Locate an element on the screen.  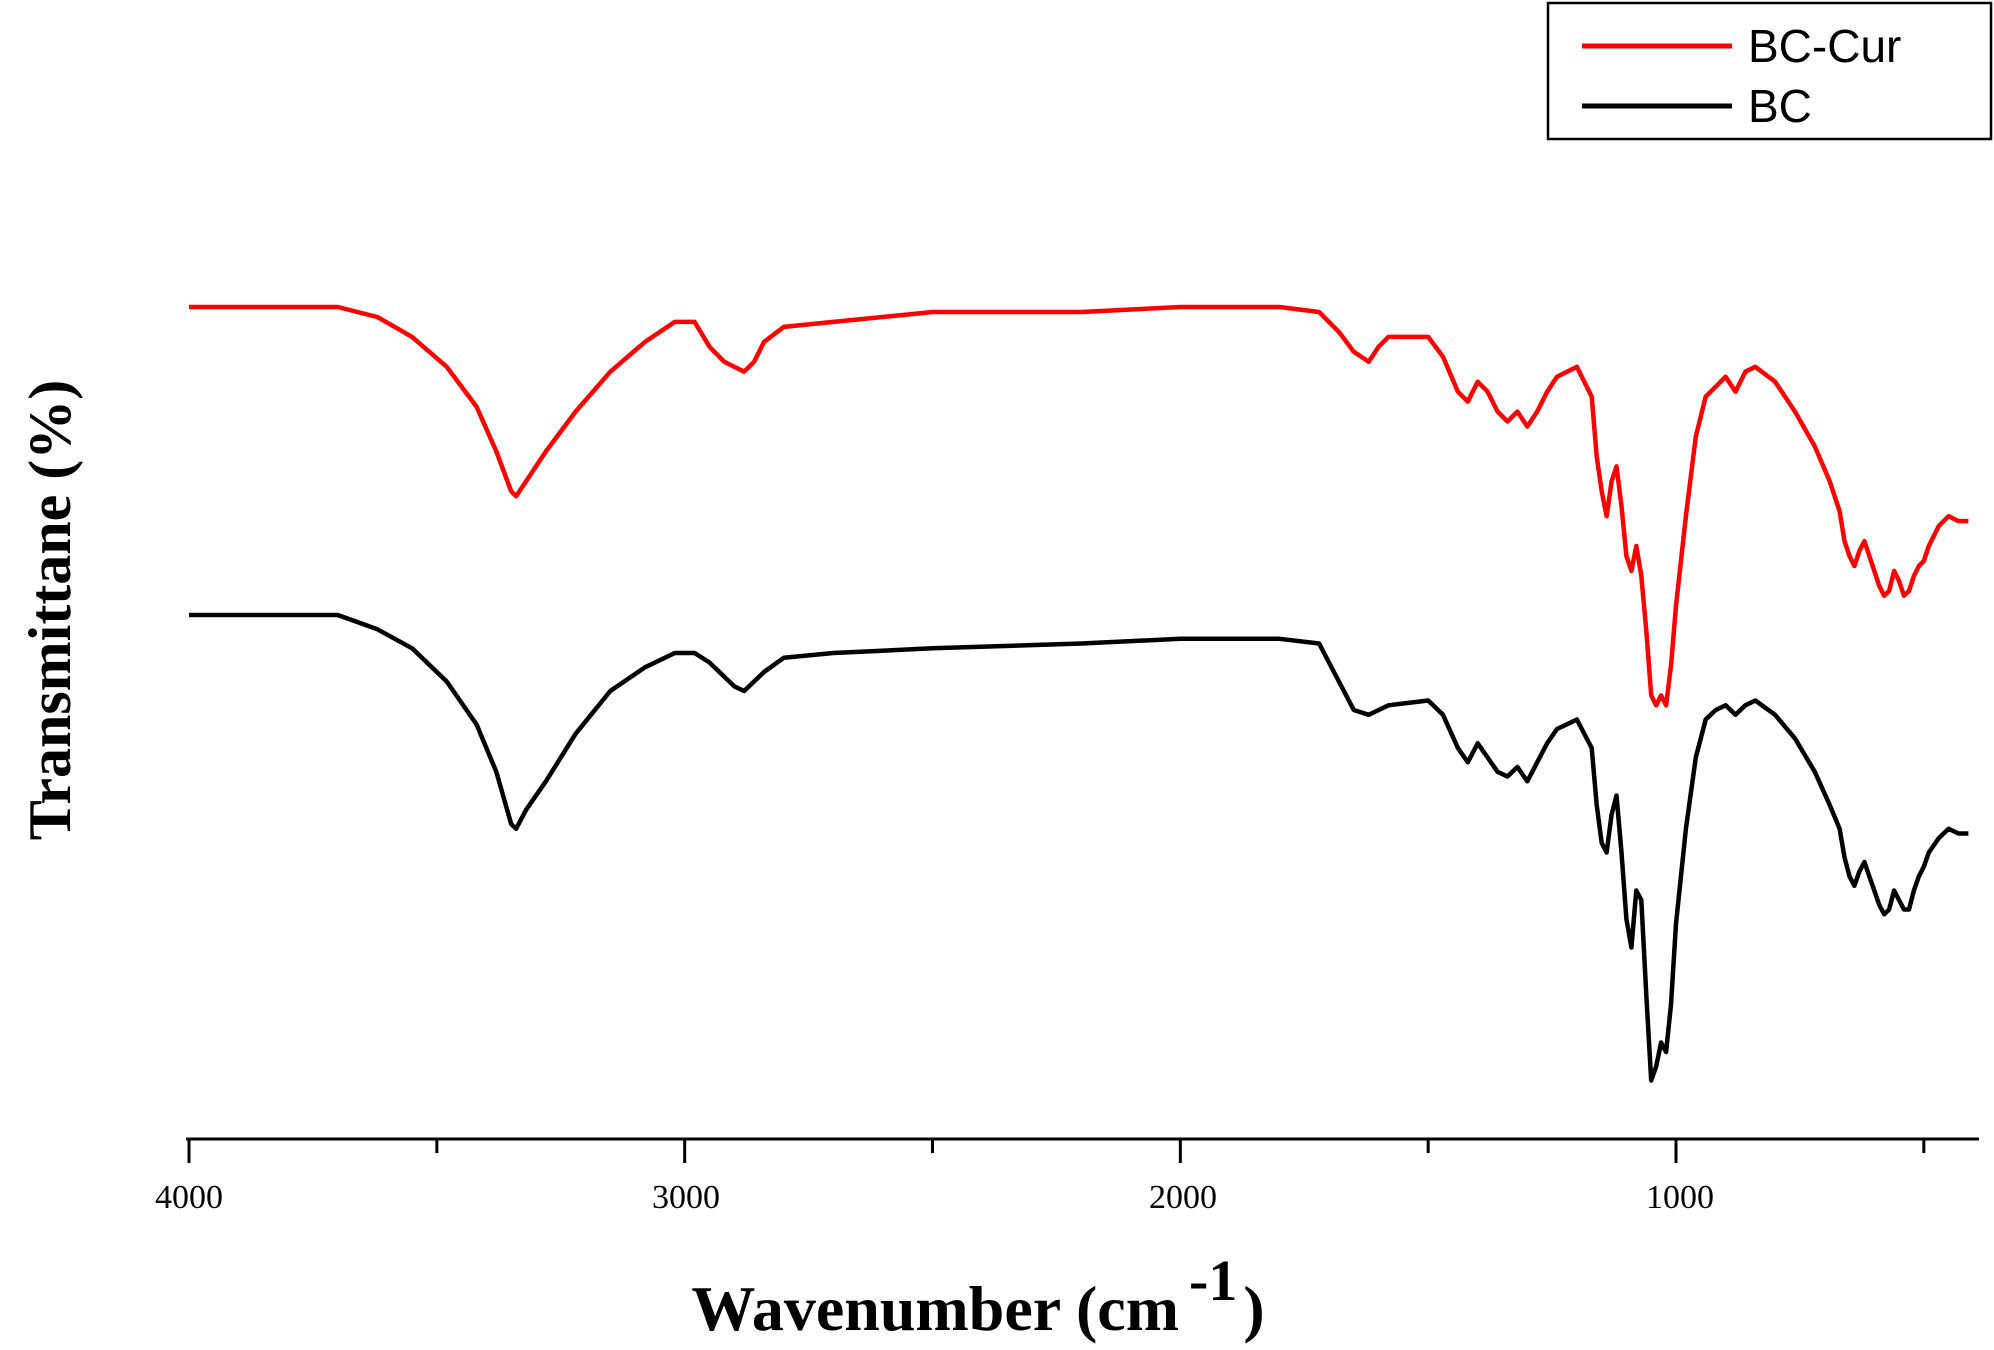
legend: BC-Cur BC is located at coordinates (1769, 71).